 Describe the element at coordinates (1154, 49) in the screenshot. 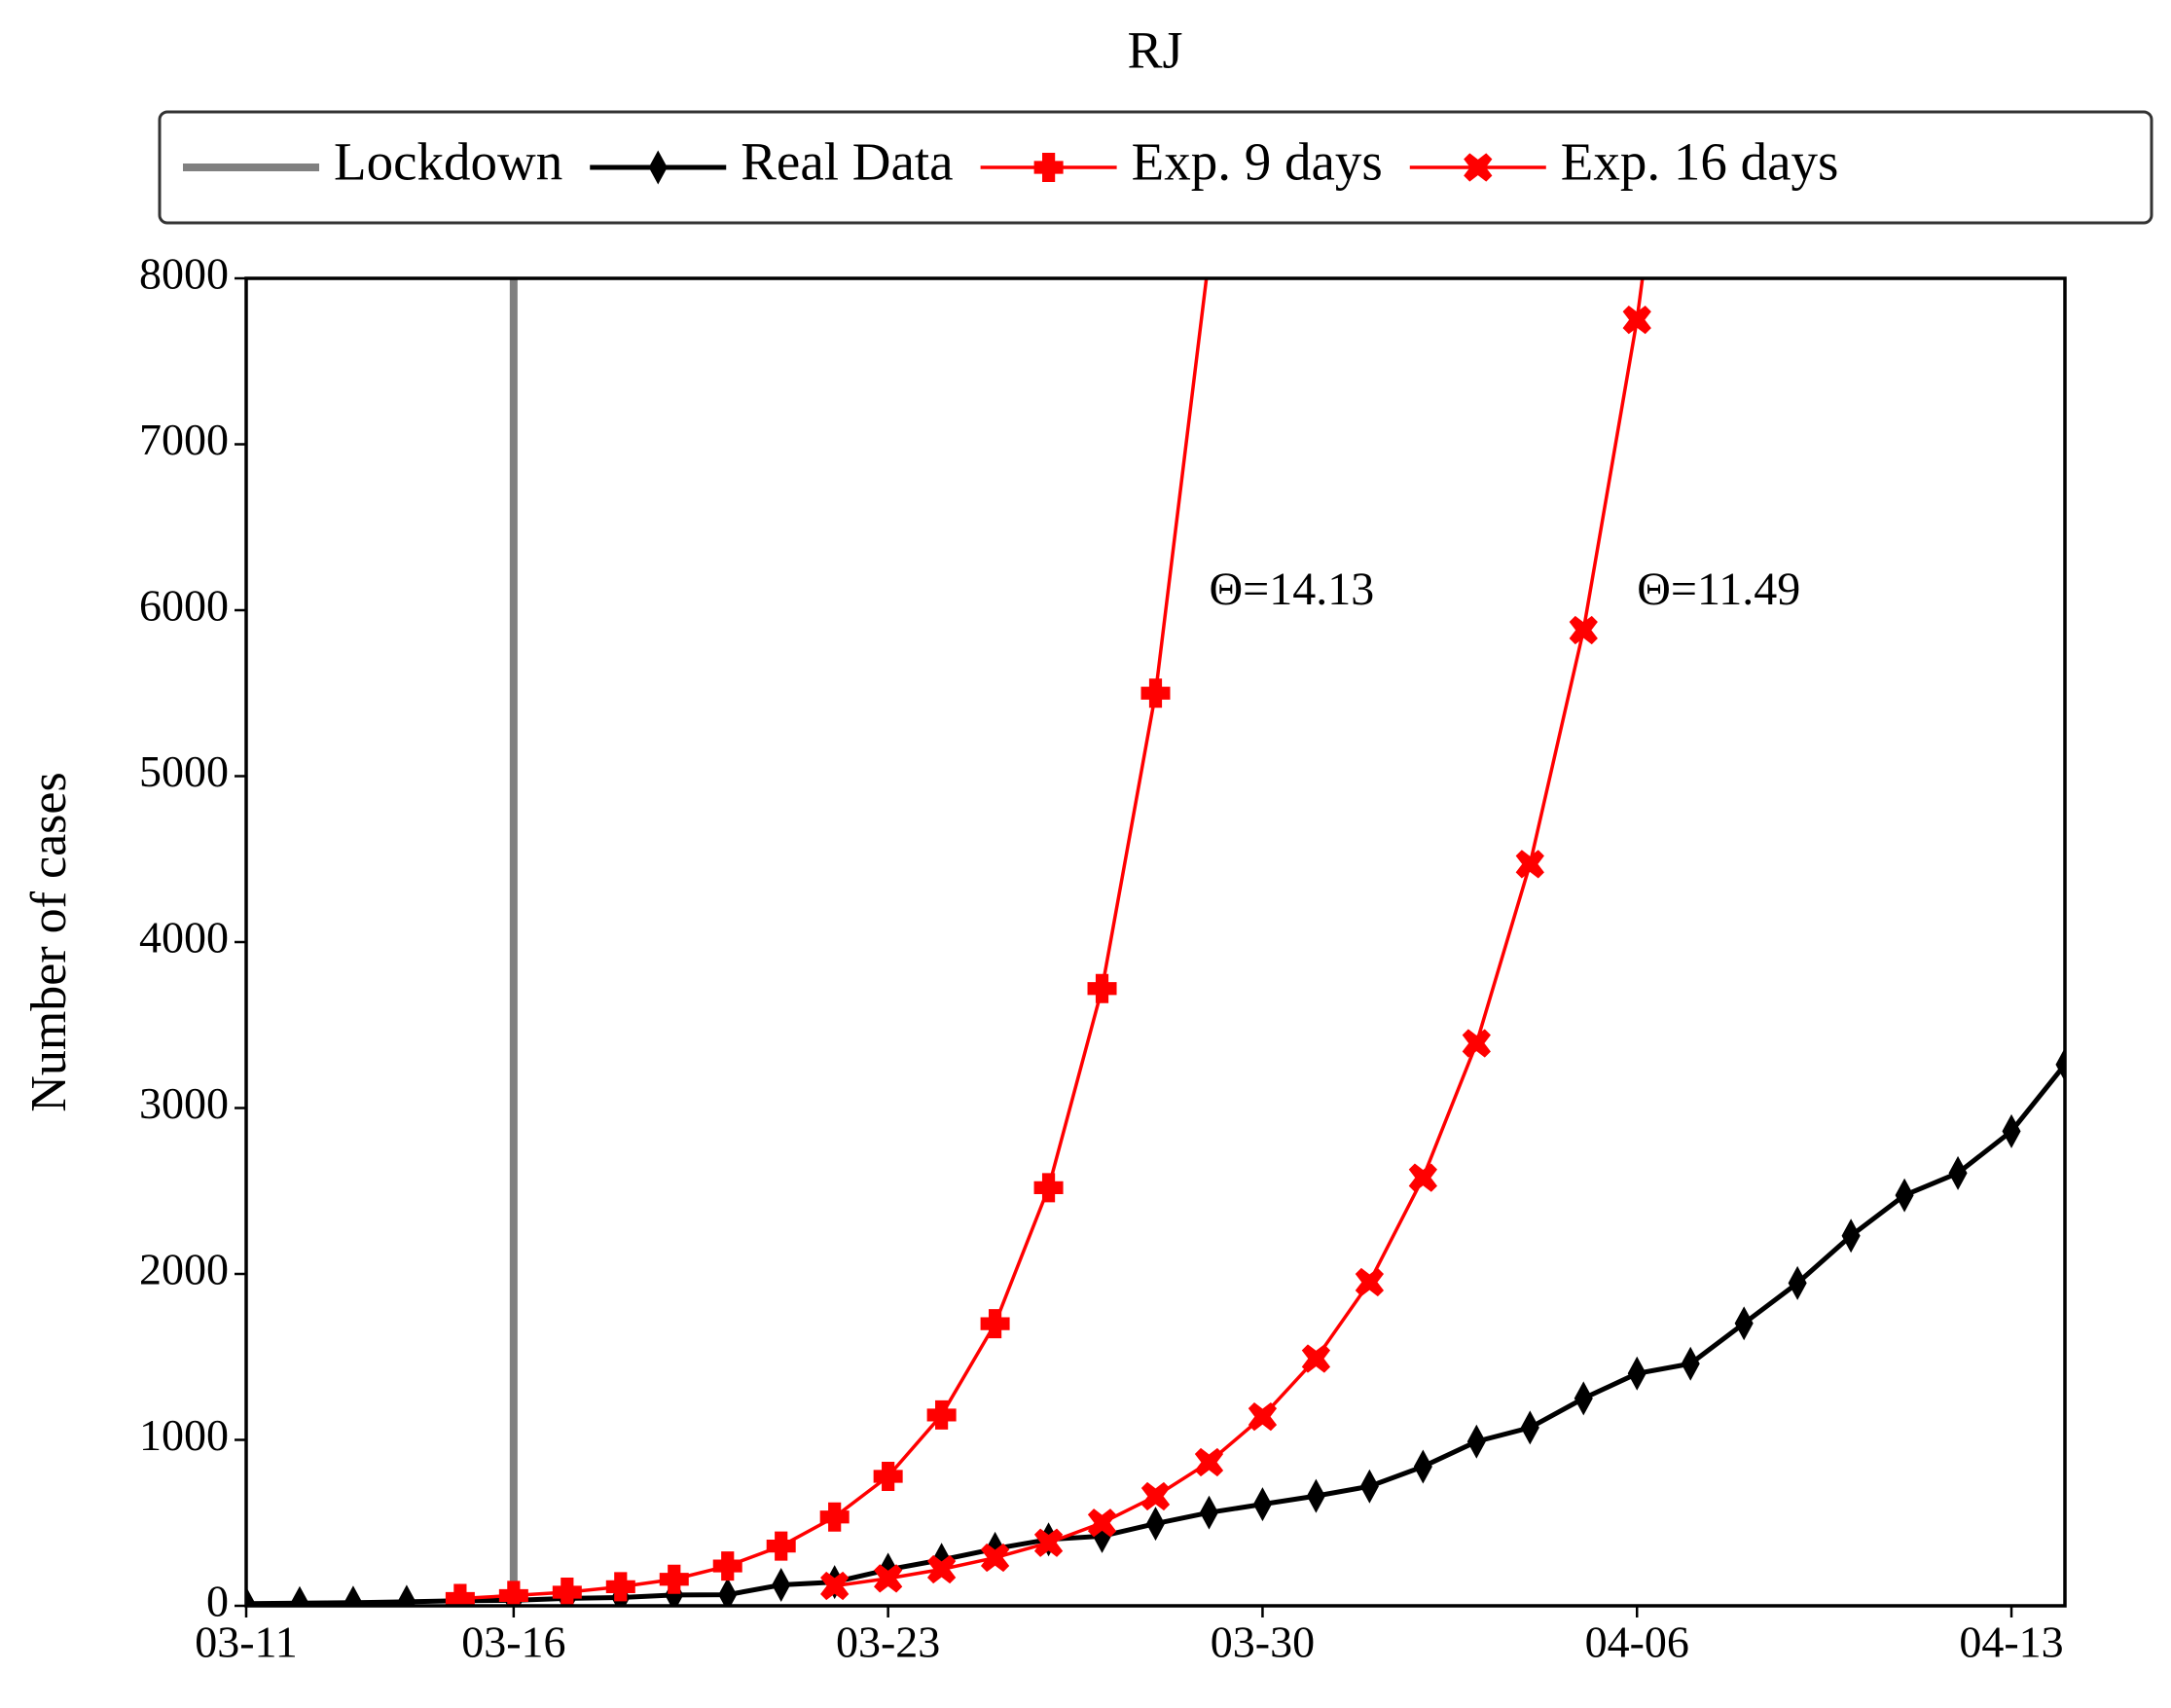

I see `chart-title: RJ` at that location.